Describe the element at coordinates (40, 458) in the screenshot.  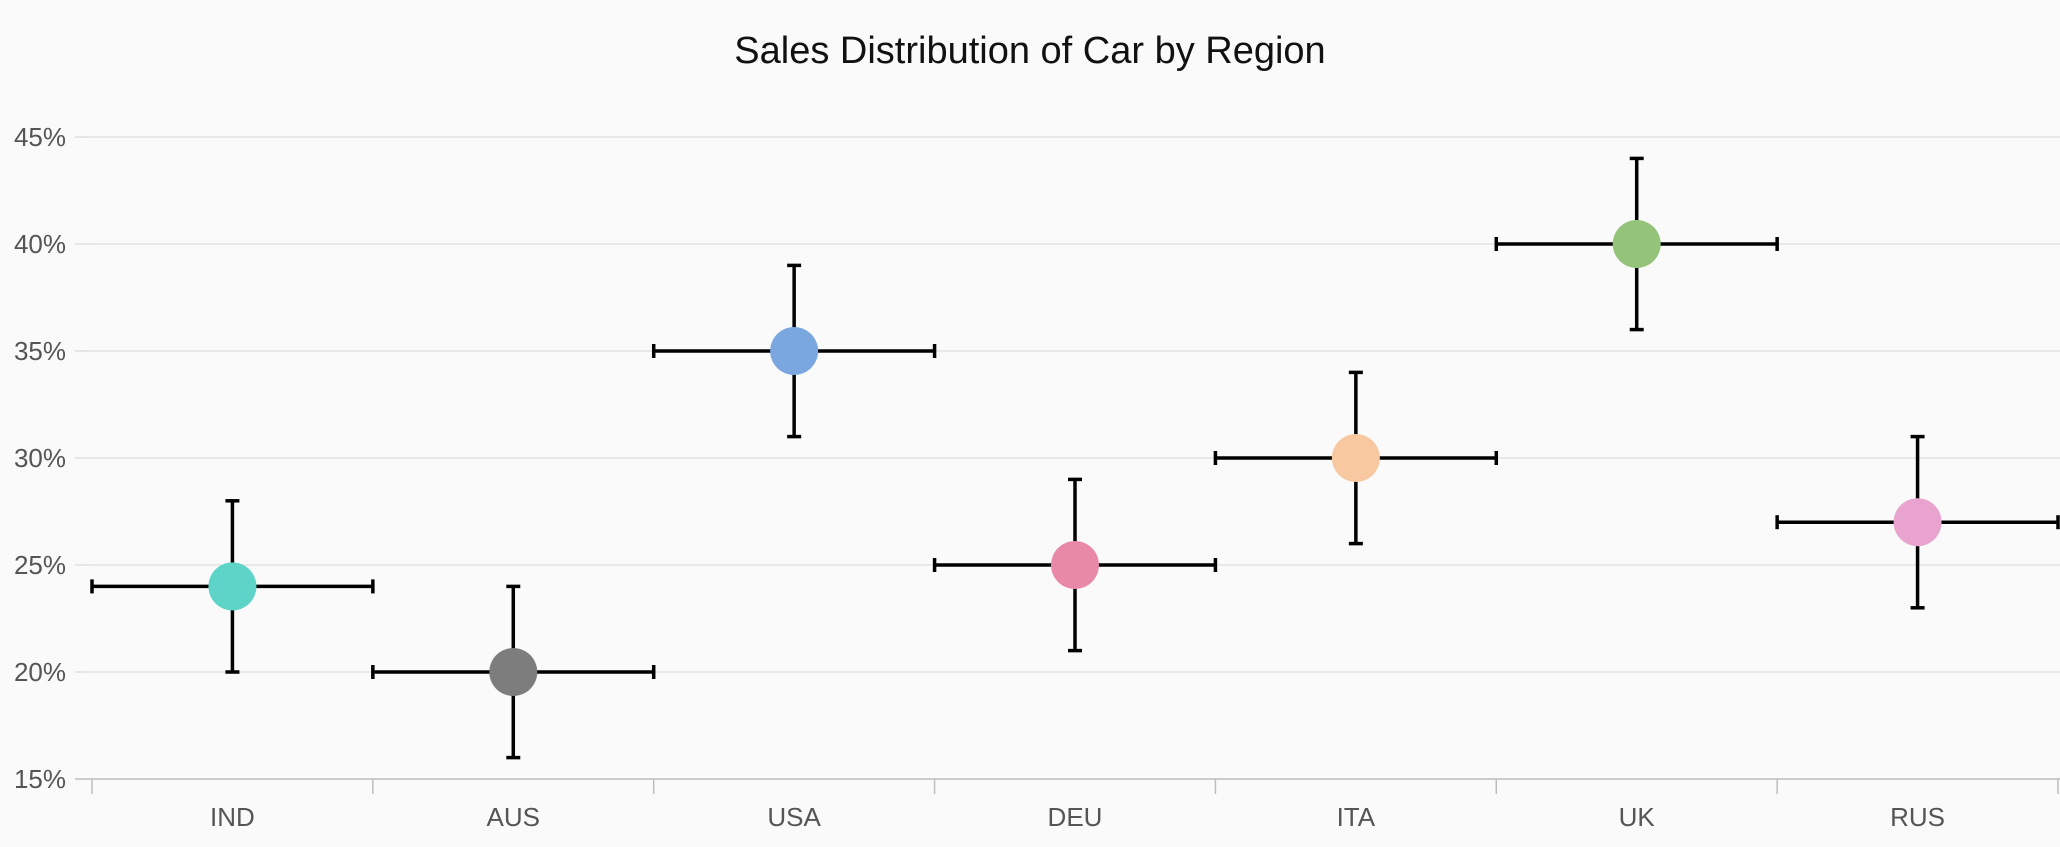
I see `y-tick-label: 30%` at that location.